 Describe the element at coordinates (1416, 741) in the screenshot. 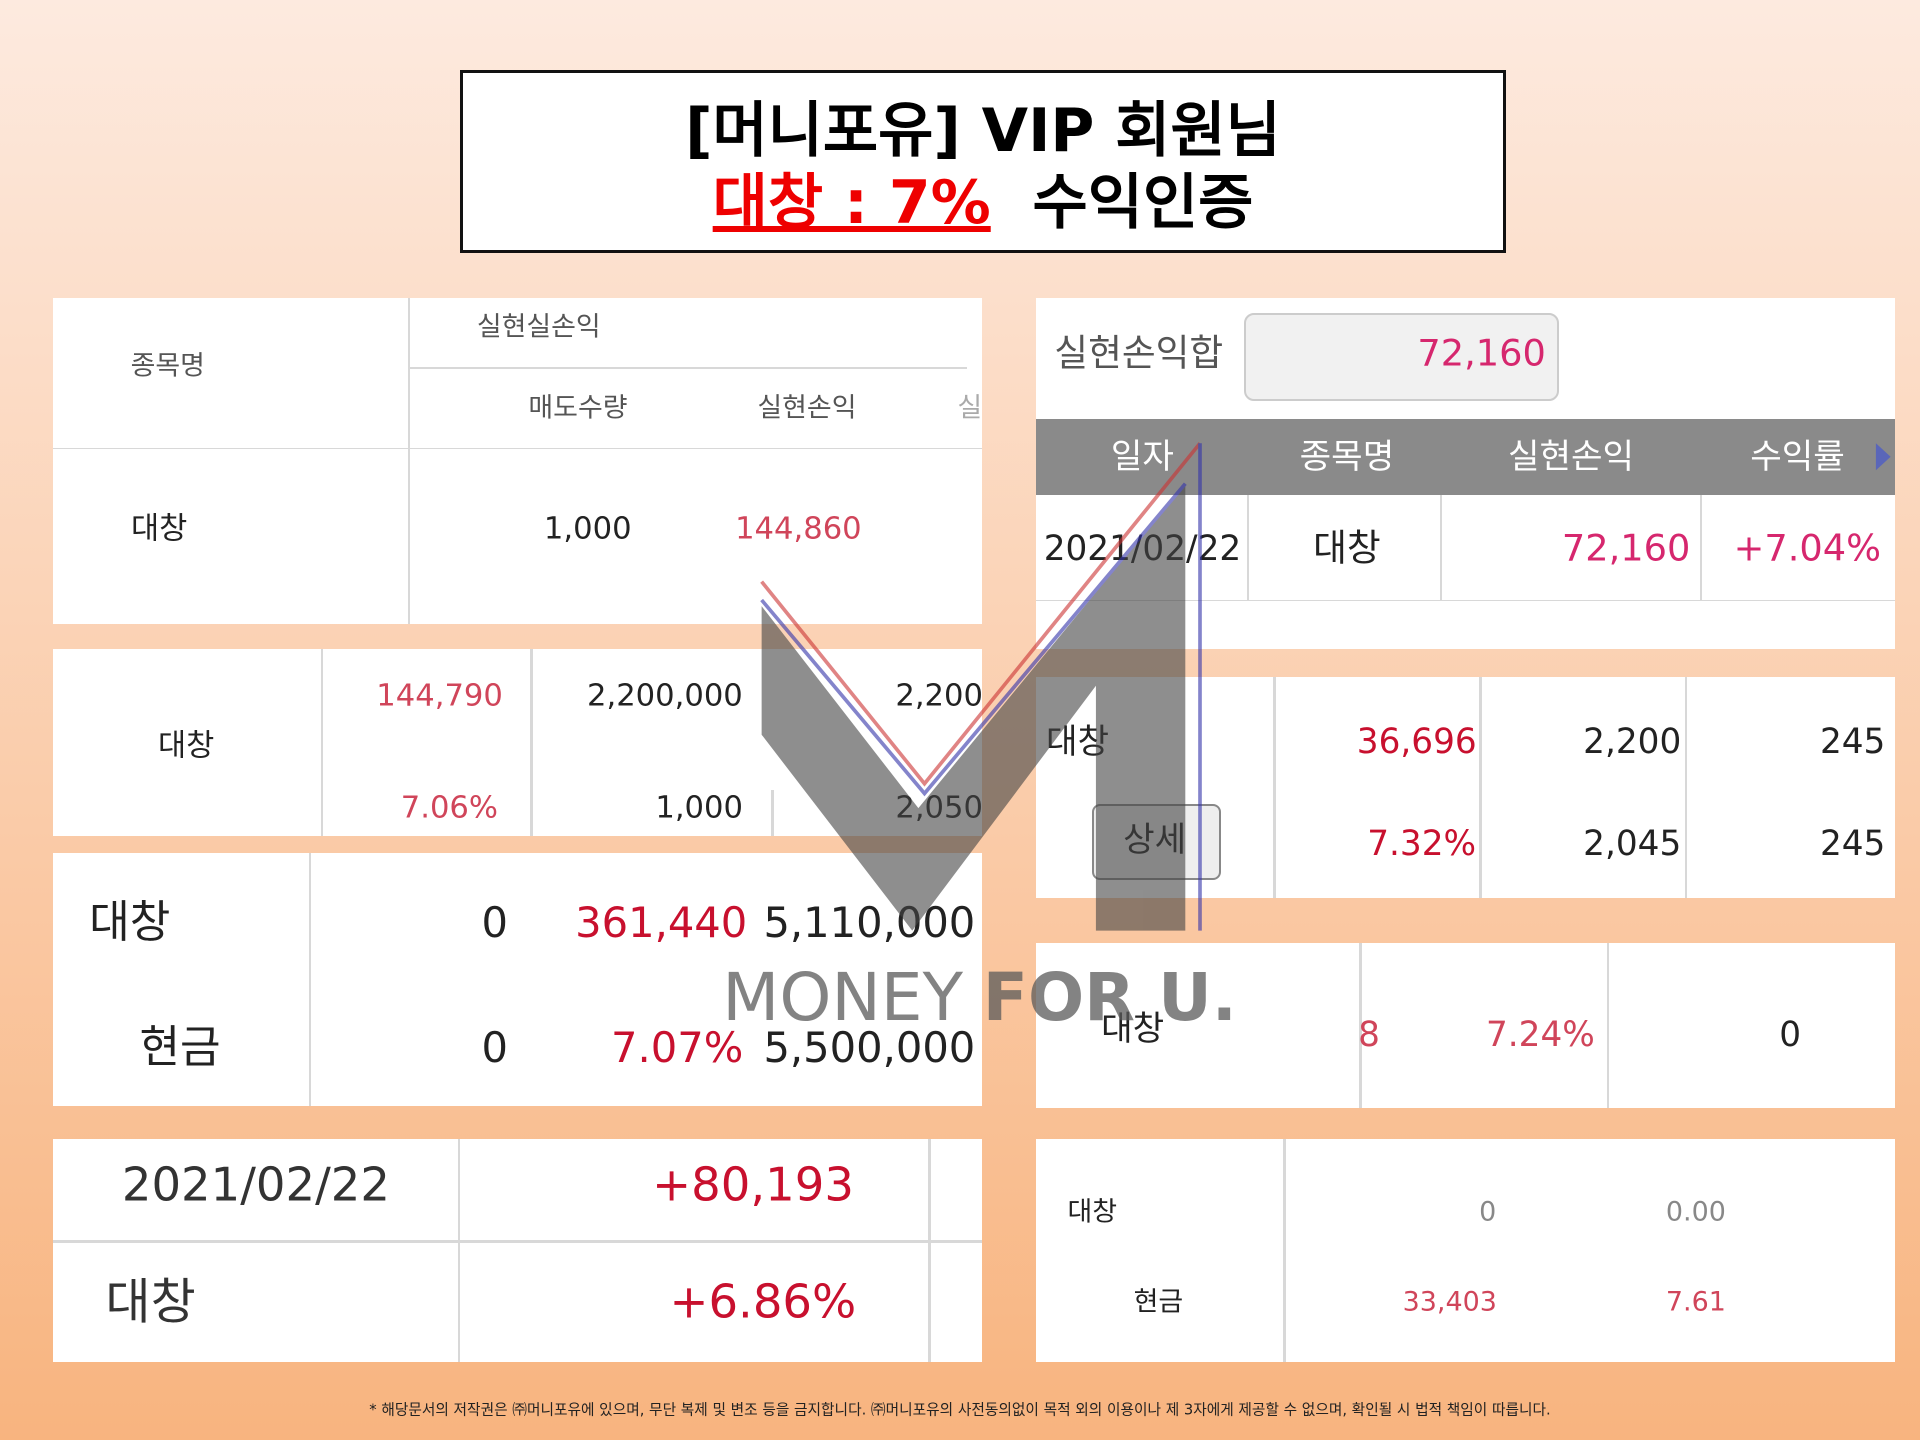

I see `c0-c1: 36,696` at that location.